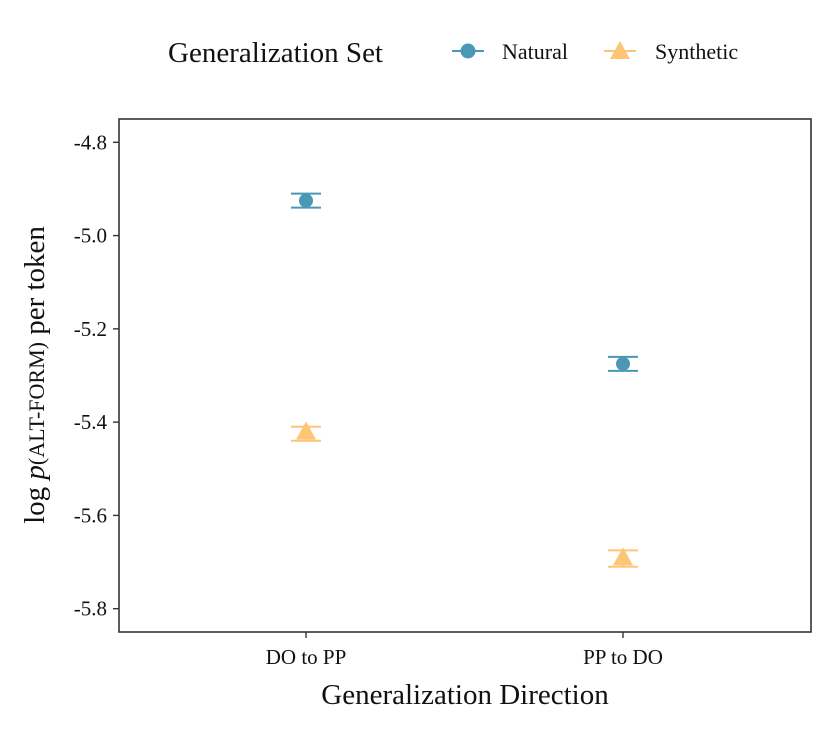 The width and height of the screenshot is (830, 730). Describe the element at coordinates (620, 50) in the screenshot. I see `legend-synthetic-marker` at that location.